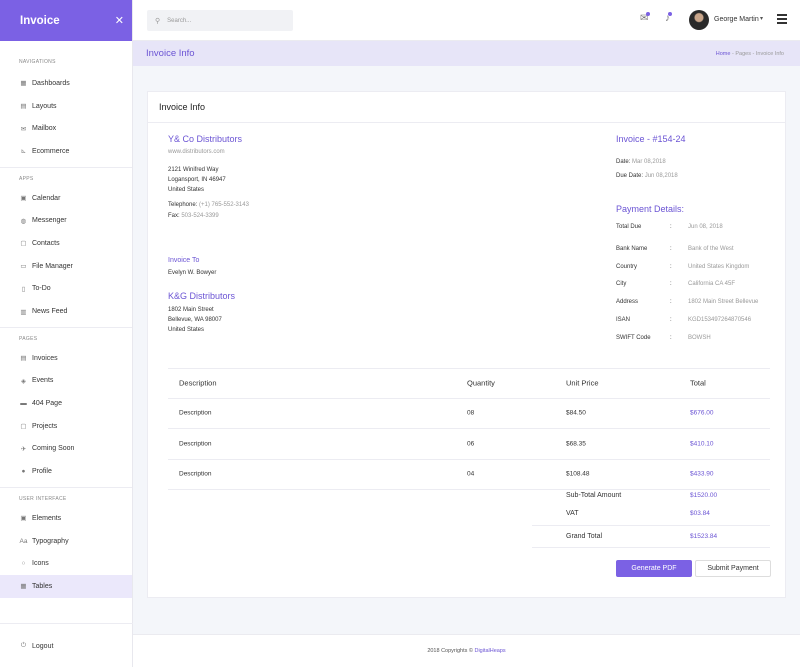 The height and width of the screenshot is (667, 800). I want to click on bell-icon: ♪, so click(668, 18).